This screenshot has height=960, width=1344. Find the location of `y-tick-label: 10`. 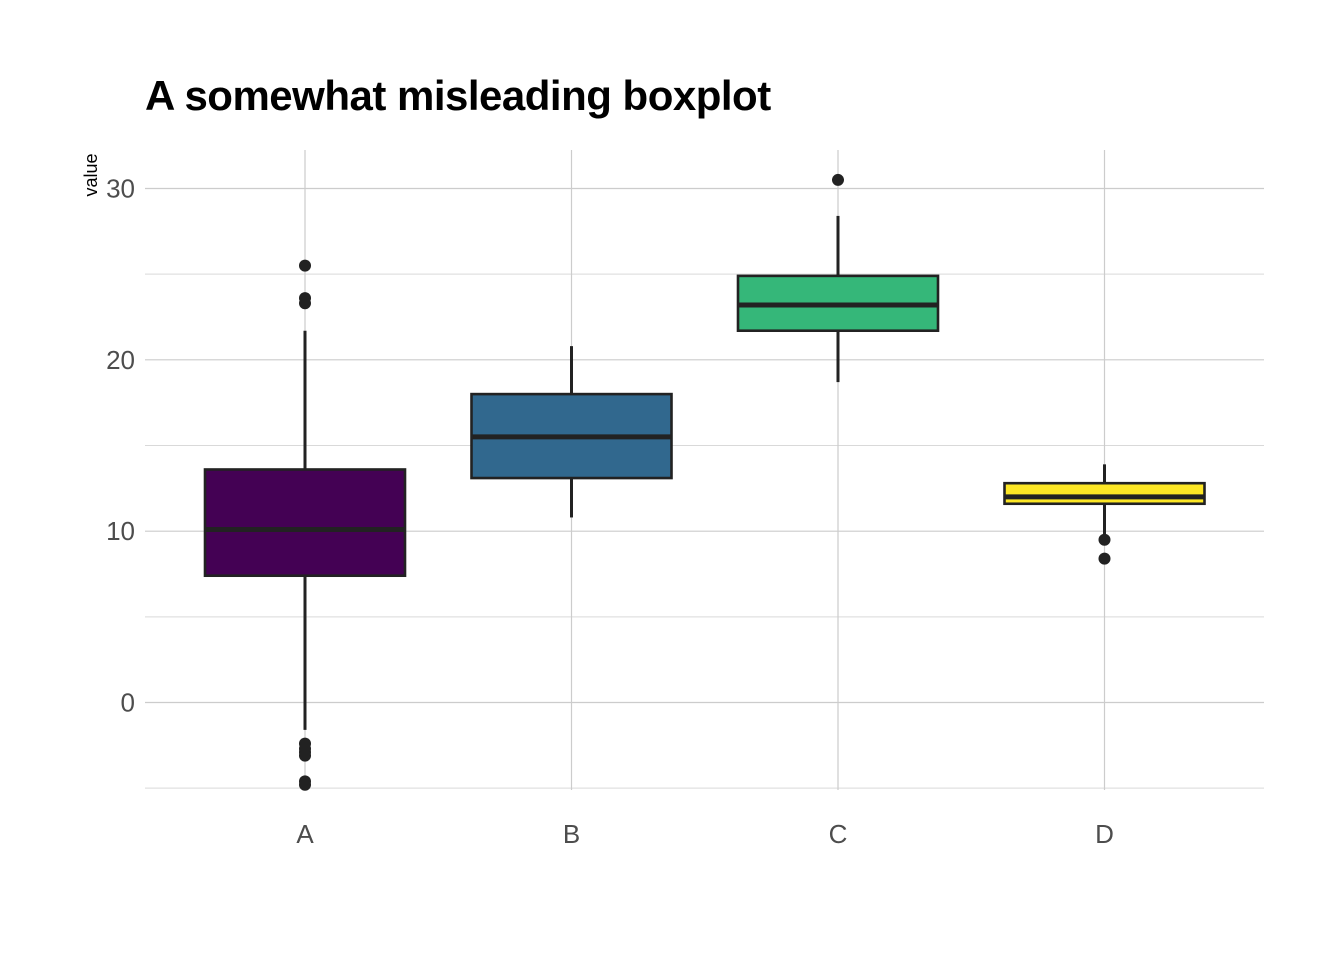

y-tick-label: 10 is located at coordinates (120, 531).